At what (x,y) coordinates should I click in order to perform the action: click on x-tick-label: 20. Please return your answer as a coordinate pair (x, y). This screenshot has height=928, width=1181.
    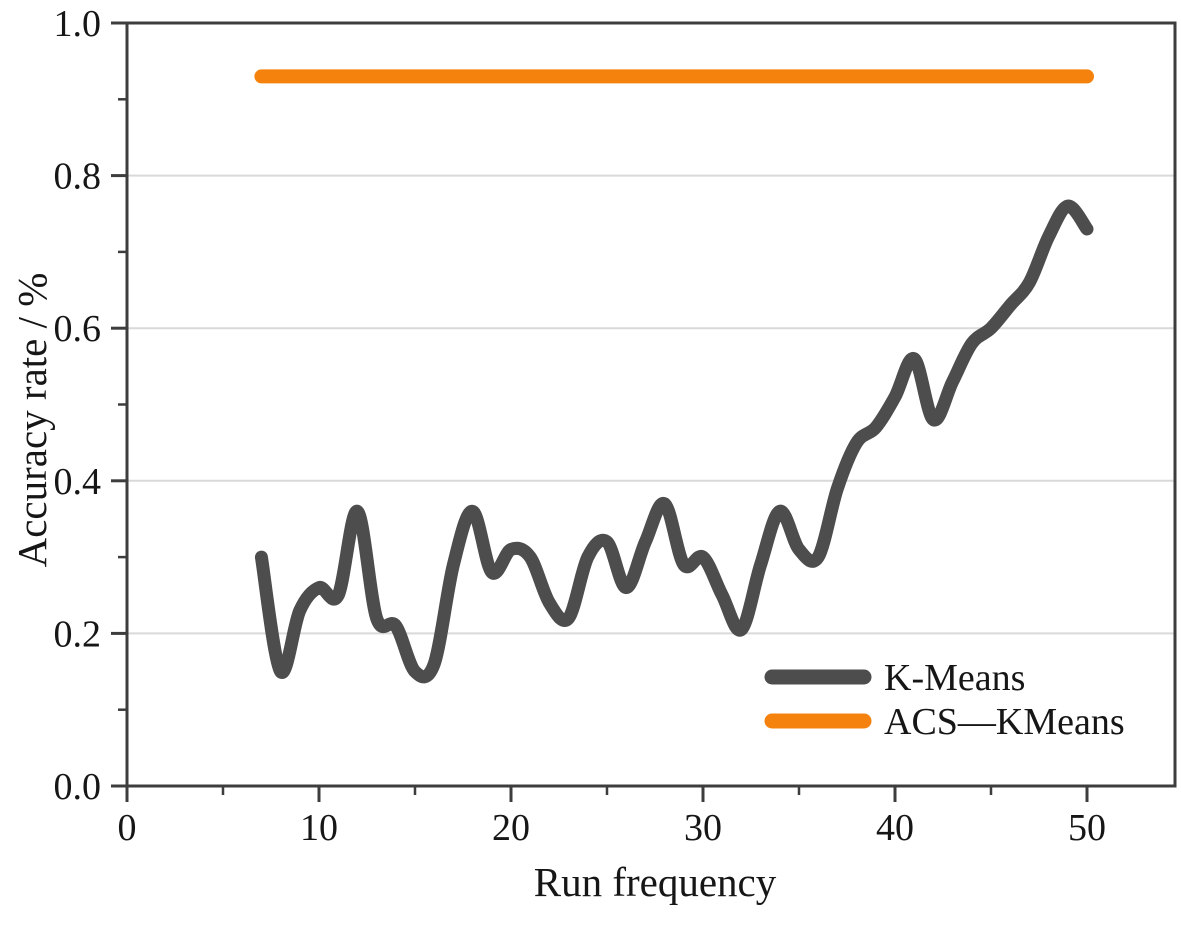
    Looking at the image, I should click on (511, 828).